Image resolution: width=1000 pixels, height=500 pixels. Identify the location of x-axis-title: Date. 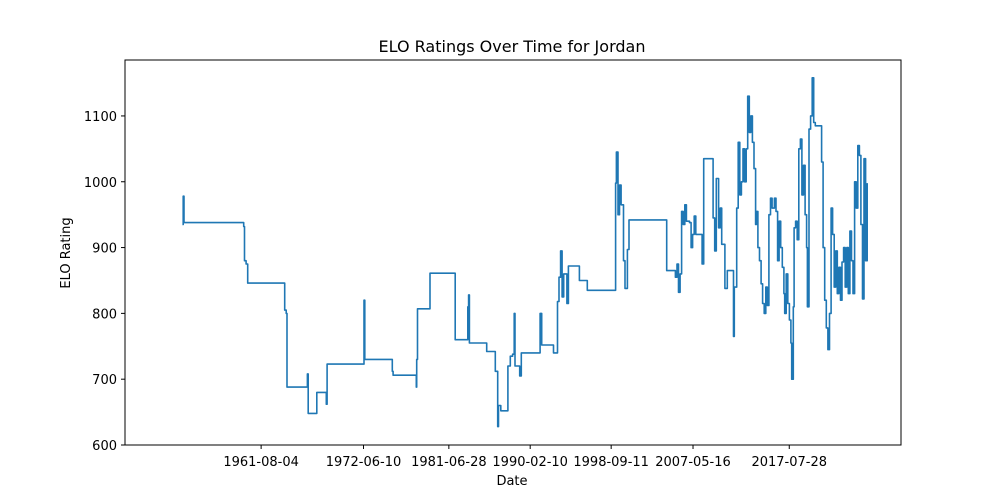
(511, 481).